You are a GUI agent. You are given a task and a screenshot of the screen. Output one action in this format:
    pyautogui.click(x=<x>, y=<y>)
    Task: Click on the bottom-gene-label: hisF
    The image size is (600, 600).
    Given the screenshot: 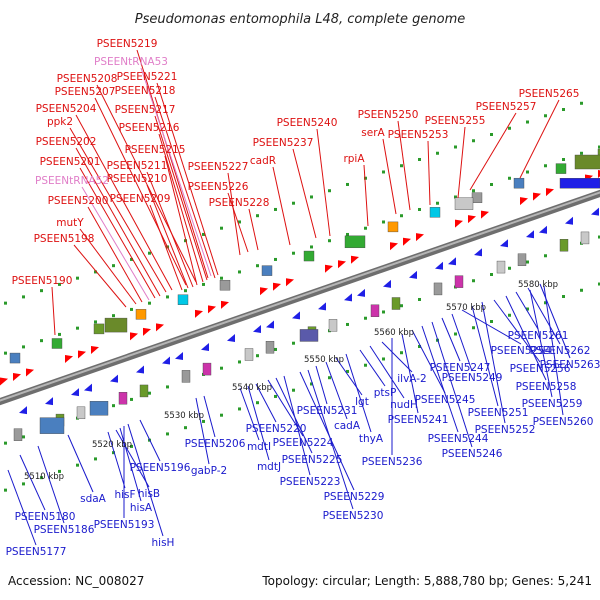 What is the action you would take?
    pyautogui.click(x=124, y=495)
    